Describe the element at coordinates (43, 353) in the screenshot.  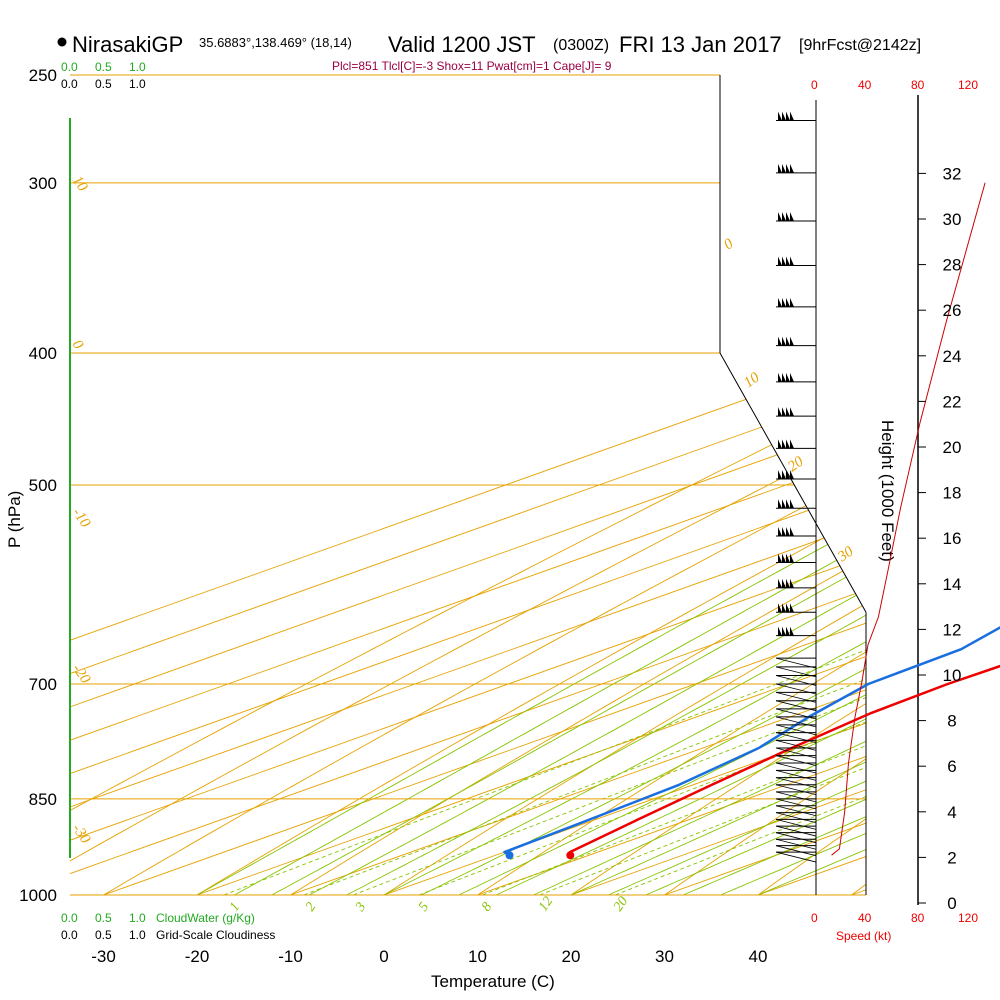
I see `pressure-tick-label: 400` at that location.